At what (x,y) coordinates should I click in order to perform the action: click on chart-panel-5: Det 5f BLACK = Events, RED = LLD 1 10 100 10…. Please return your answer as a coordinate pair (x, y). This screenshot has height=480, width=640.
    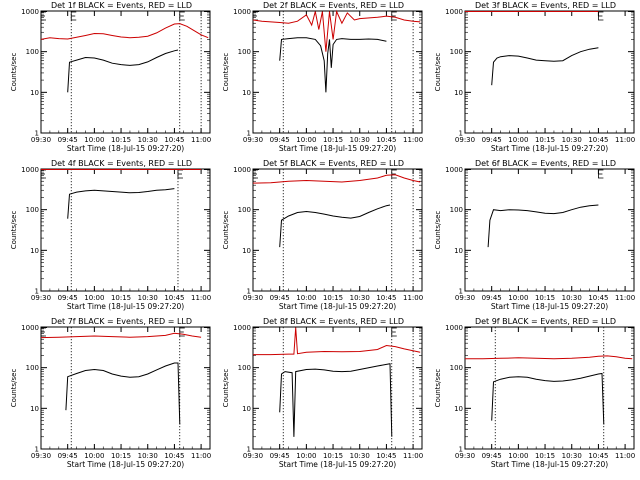
    Looking at the image, I should click on (322, 235).